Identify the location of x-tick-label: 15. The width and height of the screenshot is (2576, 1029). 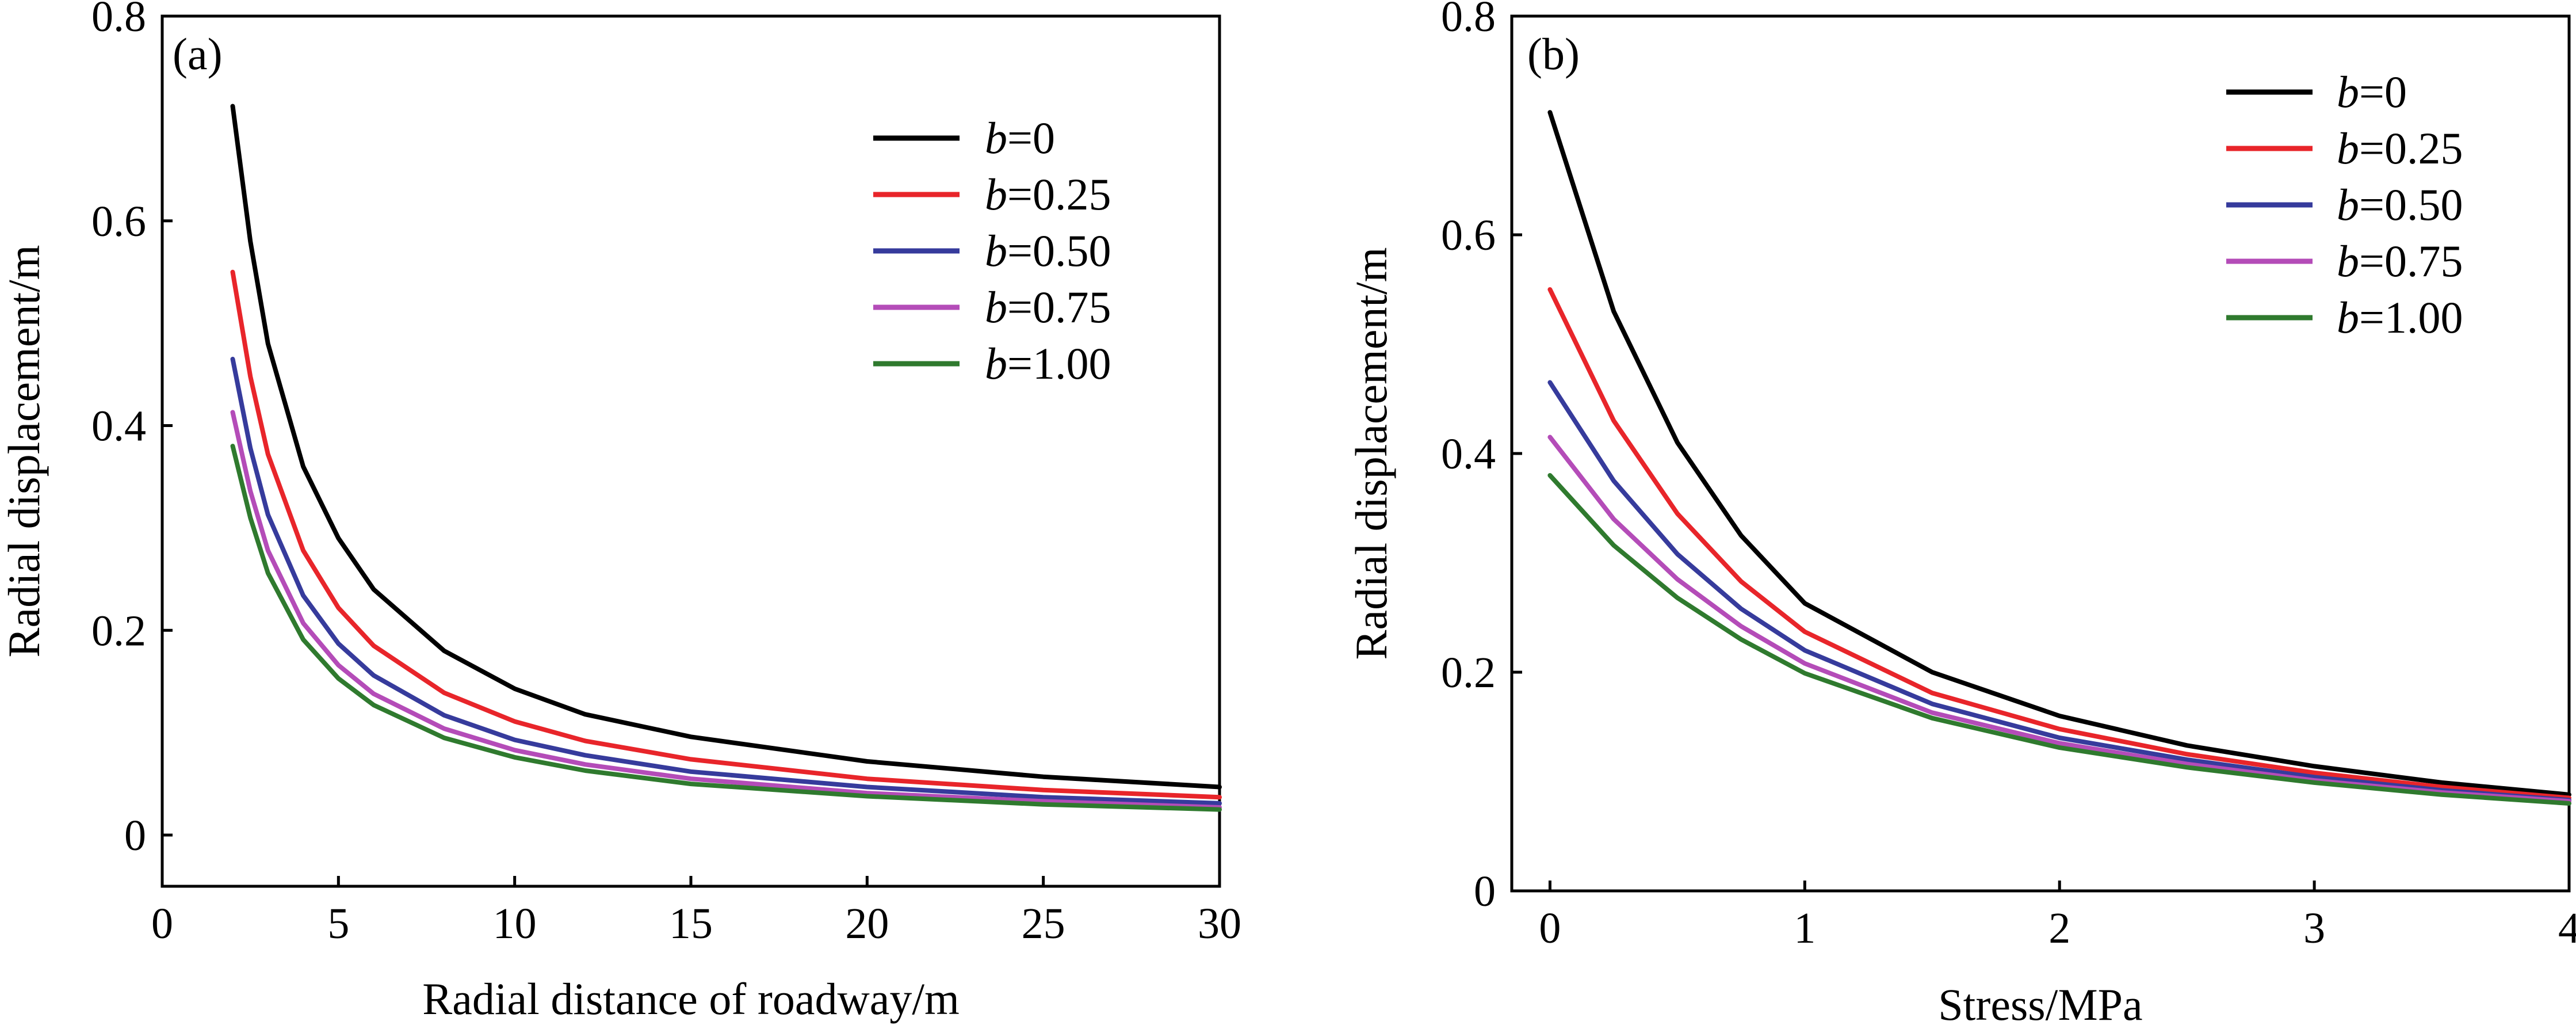
(691, 924).